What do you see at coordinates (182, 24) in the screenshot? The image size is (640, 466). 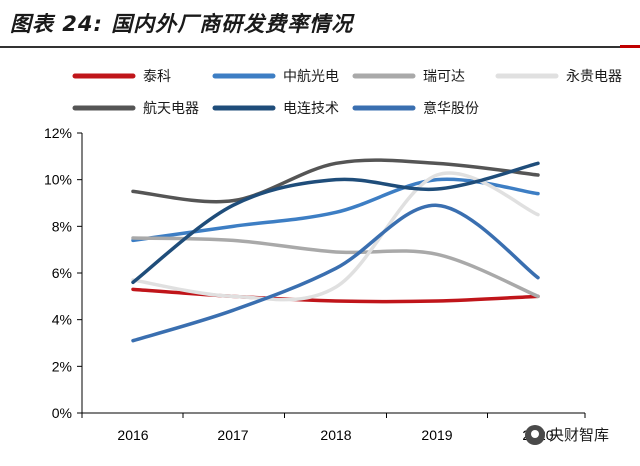 I see `chart-title: 图表 24: 国内外厂商研发费率情况` at bounding box center [182, 24].